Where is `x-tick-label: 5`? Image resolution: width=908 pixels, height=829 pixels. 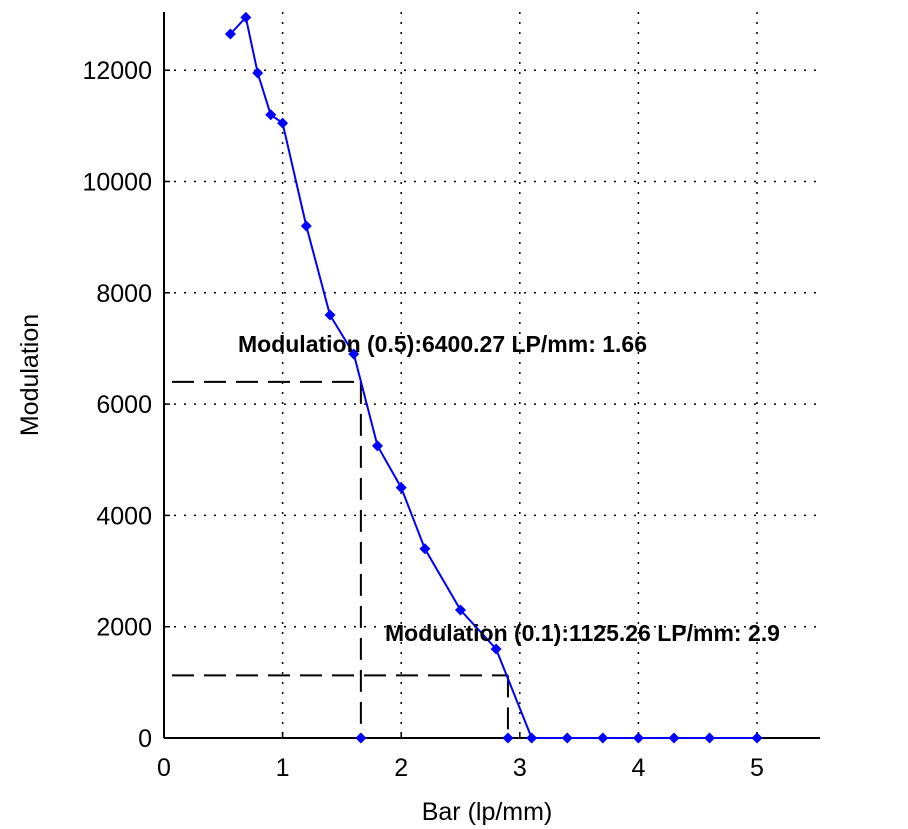 x-tick-label: 5 is located at coordinates (757, 768).